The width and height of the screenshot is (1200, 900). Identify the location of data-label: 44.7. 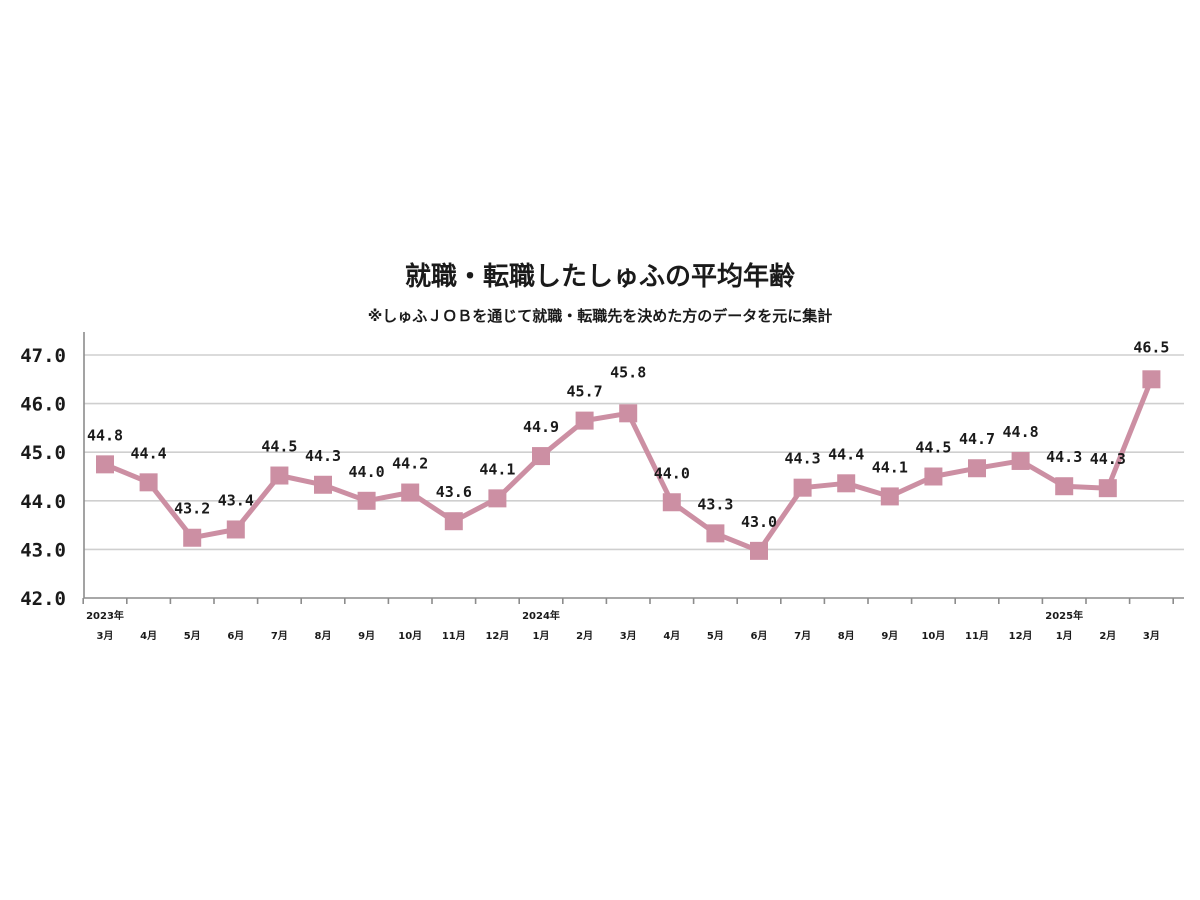
(977, 439).